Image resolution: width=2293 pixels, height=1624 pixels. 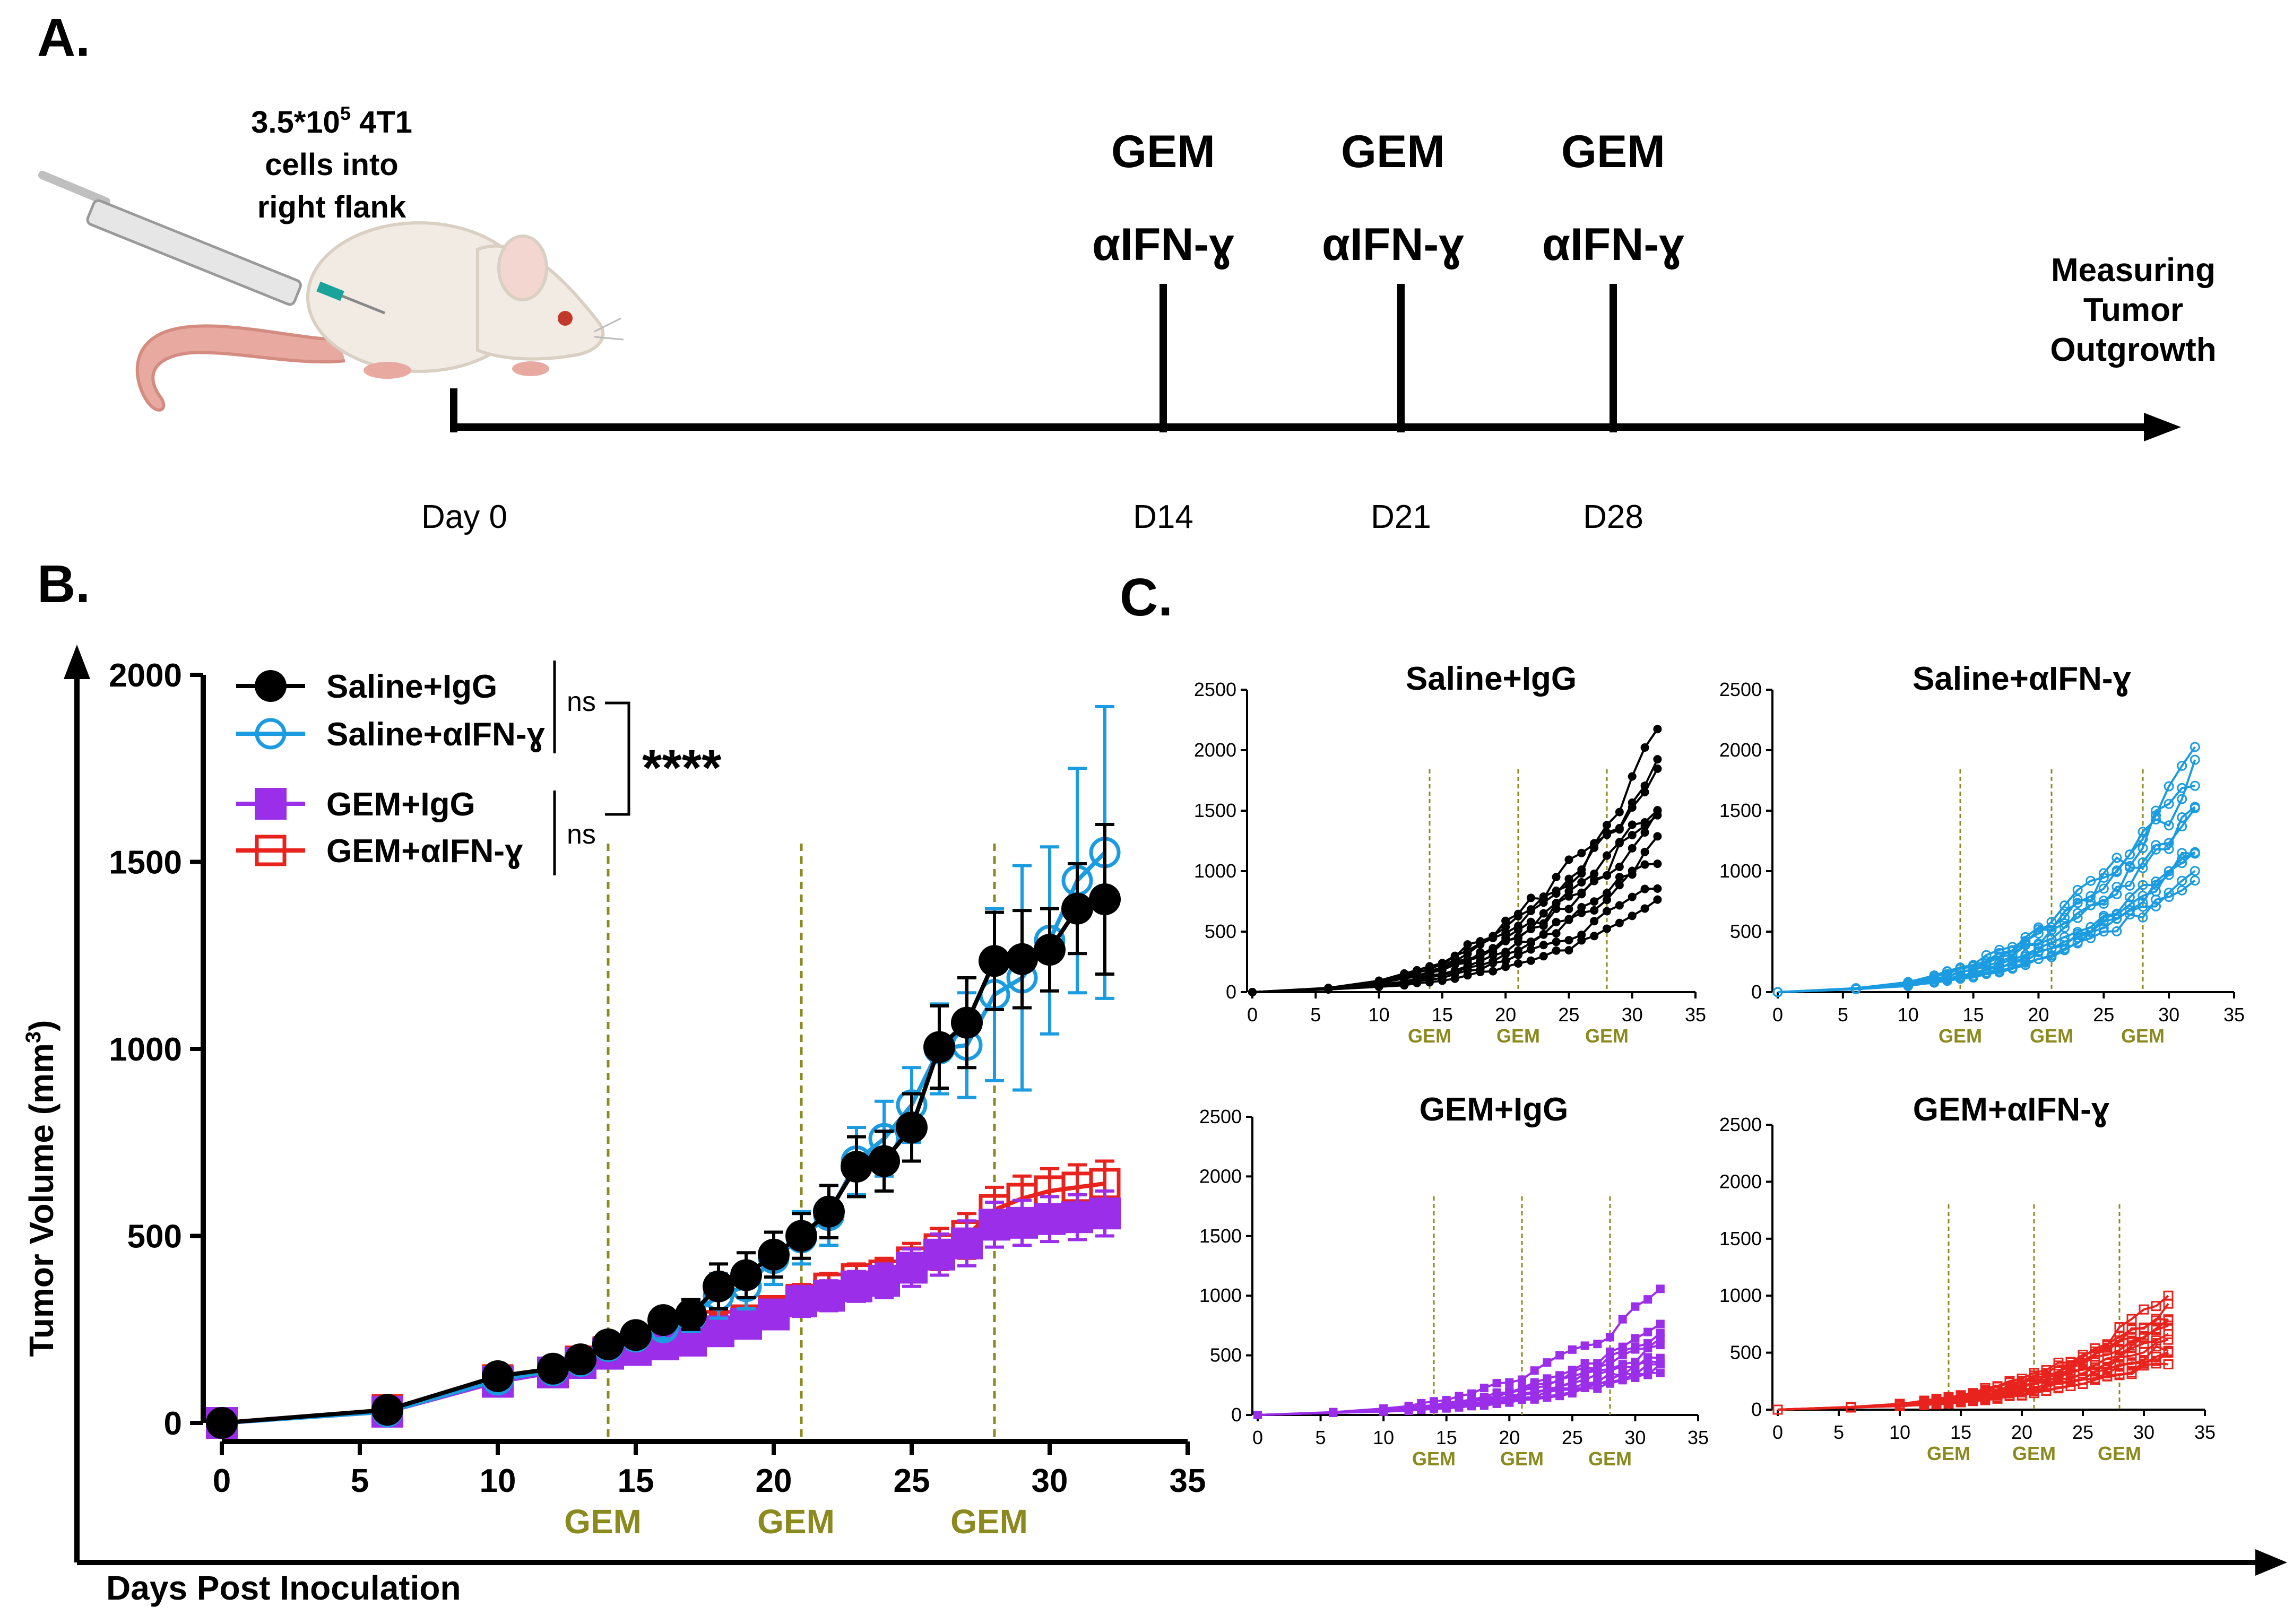 What do you see at coordinates (1740, 1295) in the screenshot?
I see `y-tick-label: 1000` at bounding box center [1740, 1295].